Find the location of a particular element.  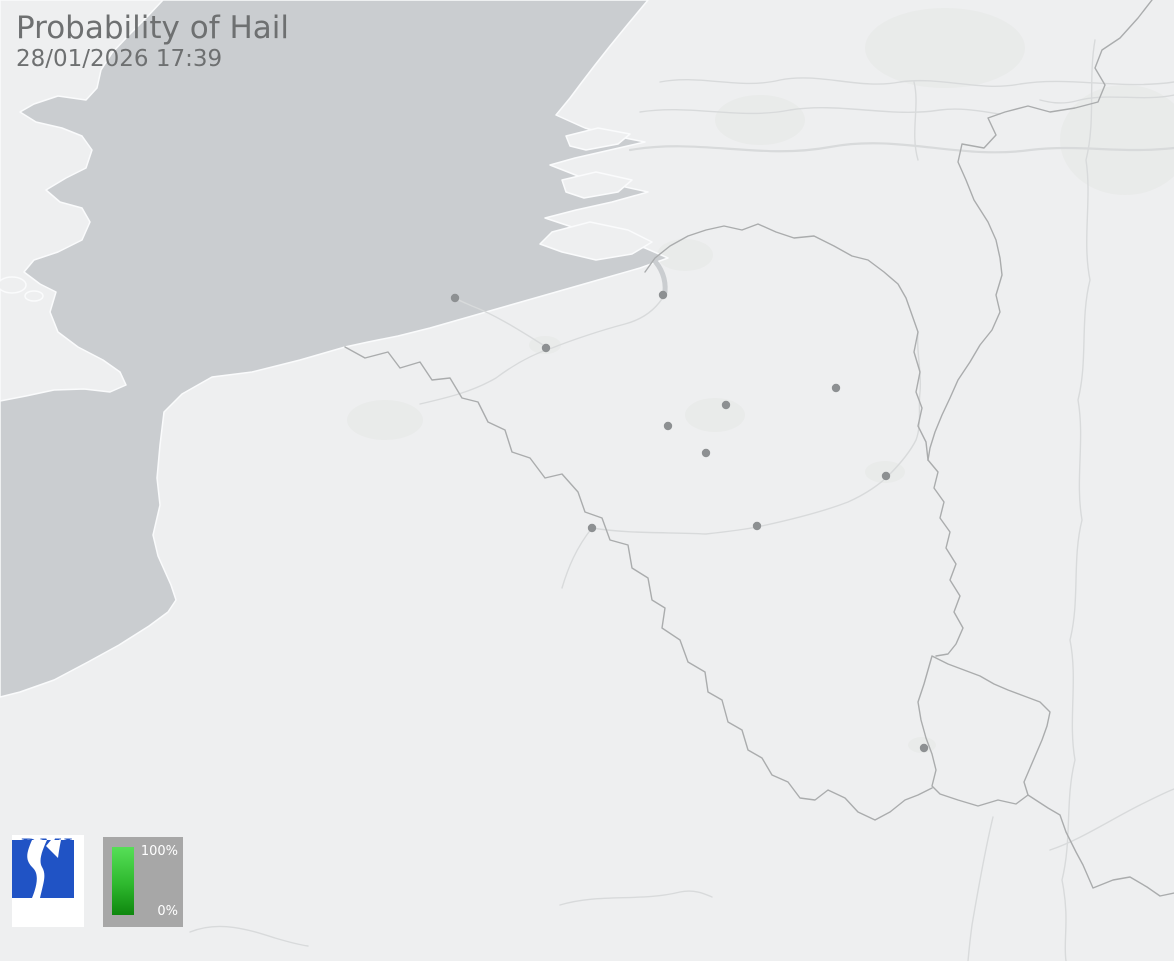

legend-max-label: 100% is located at coordinates (159, 851).